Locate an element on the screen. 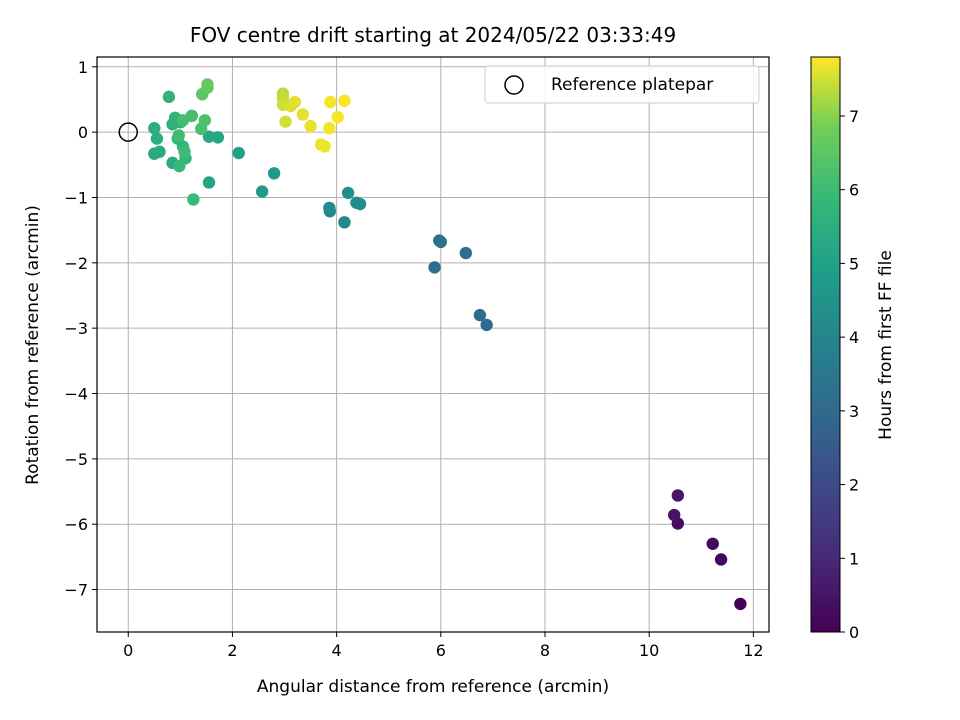 The height and width of the screenshot is (720, 960). y-tick-label: −3 is located at coordinates (76, 328).